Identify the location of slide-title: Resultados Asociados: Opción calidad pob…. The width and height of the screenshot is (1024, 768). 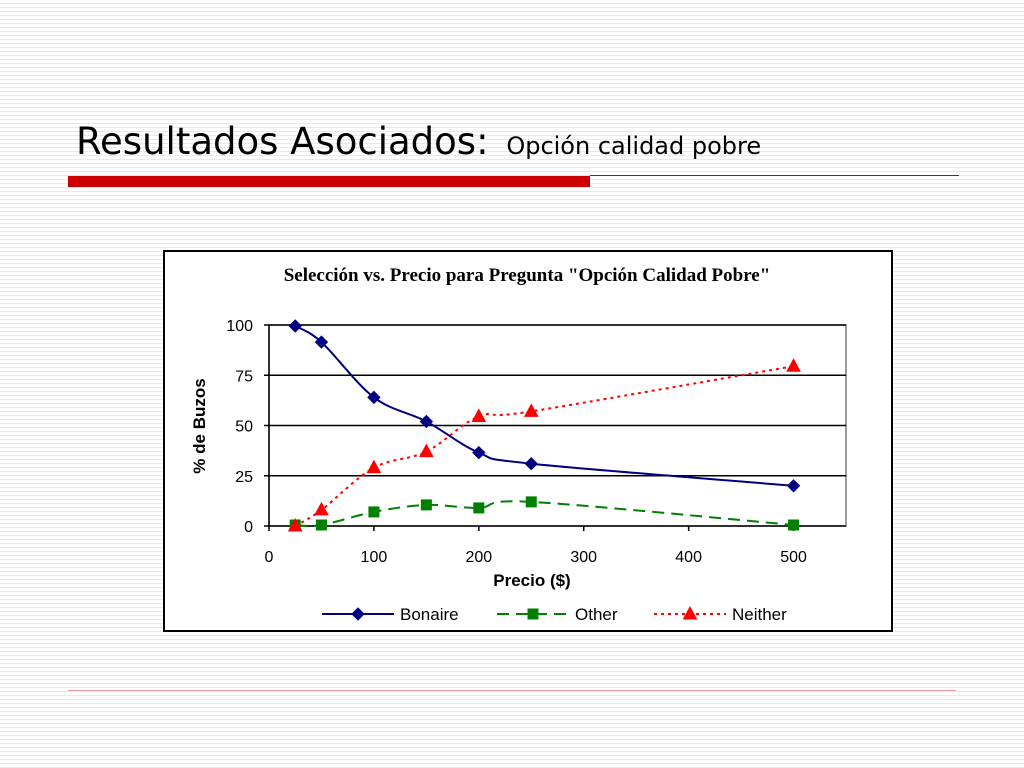
(418, 141).